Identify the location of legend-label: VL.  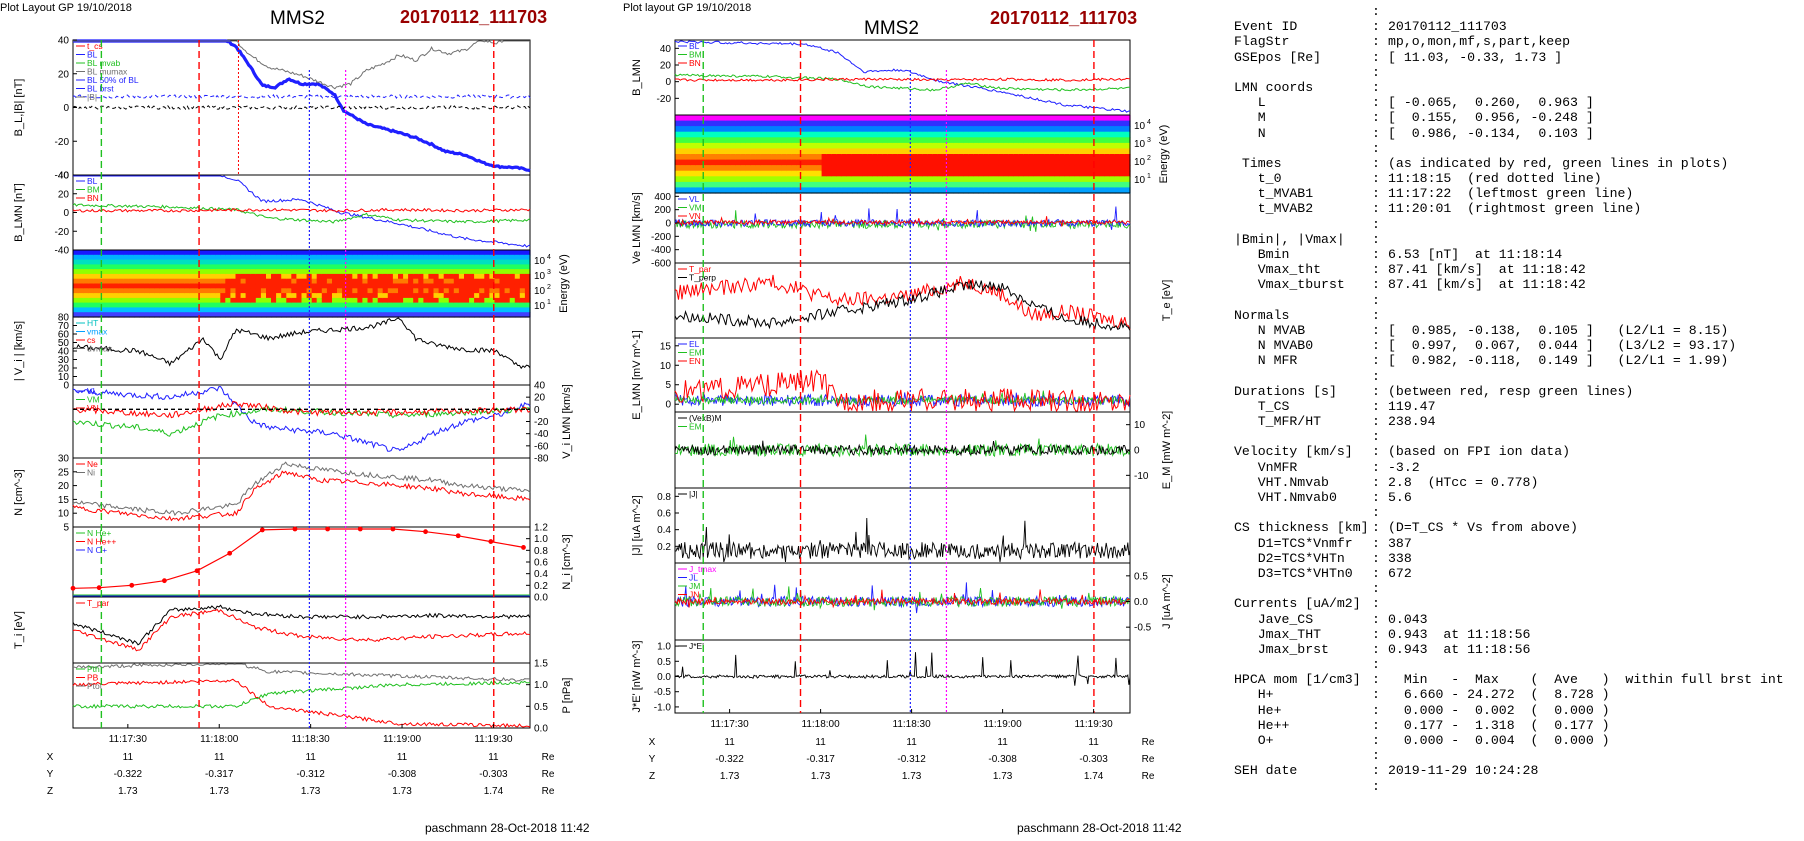
(694, 199).